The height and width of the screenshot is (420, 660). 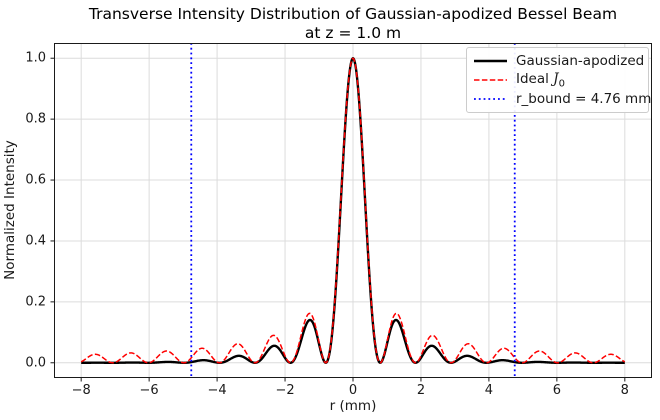 I want to click on y-tick-label: 0.4, so click(x=35, y=241).